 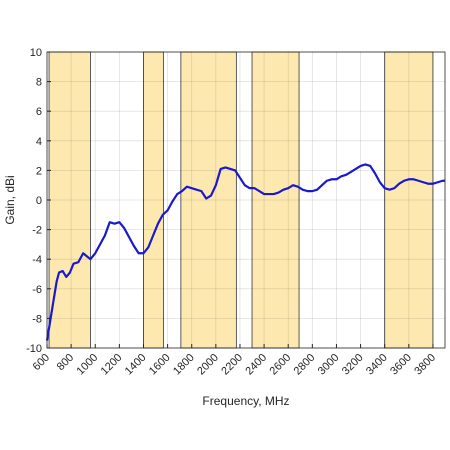 What do you see at coordinates (37, 319) in the screenshot?
I see `y-tick-label: -8` at bounding box center [37, 319].